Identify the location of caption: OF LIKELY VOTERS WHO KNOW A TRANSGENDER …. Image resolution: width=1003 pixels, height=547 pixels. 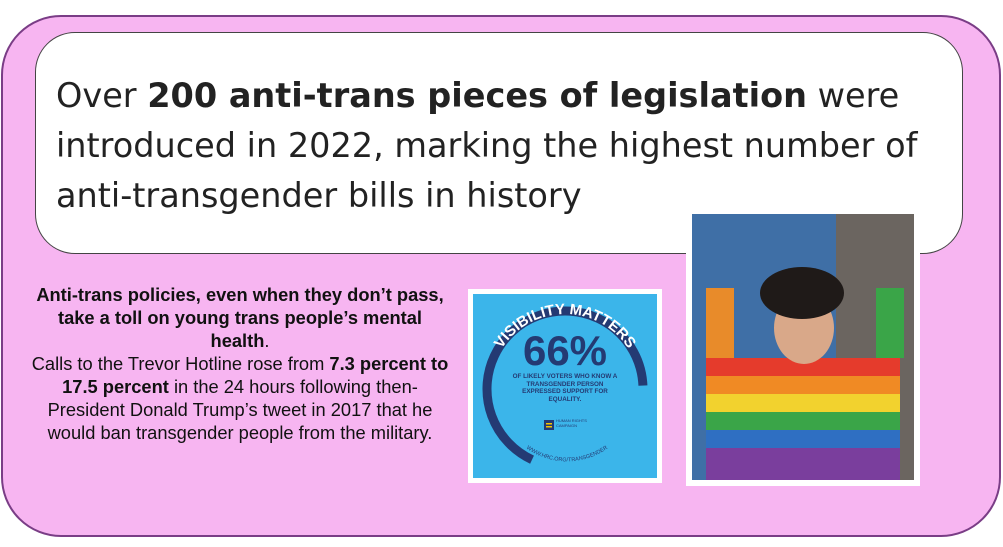
(565, 388).